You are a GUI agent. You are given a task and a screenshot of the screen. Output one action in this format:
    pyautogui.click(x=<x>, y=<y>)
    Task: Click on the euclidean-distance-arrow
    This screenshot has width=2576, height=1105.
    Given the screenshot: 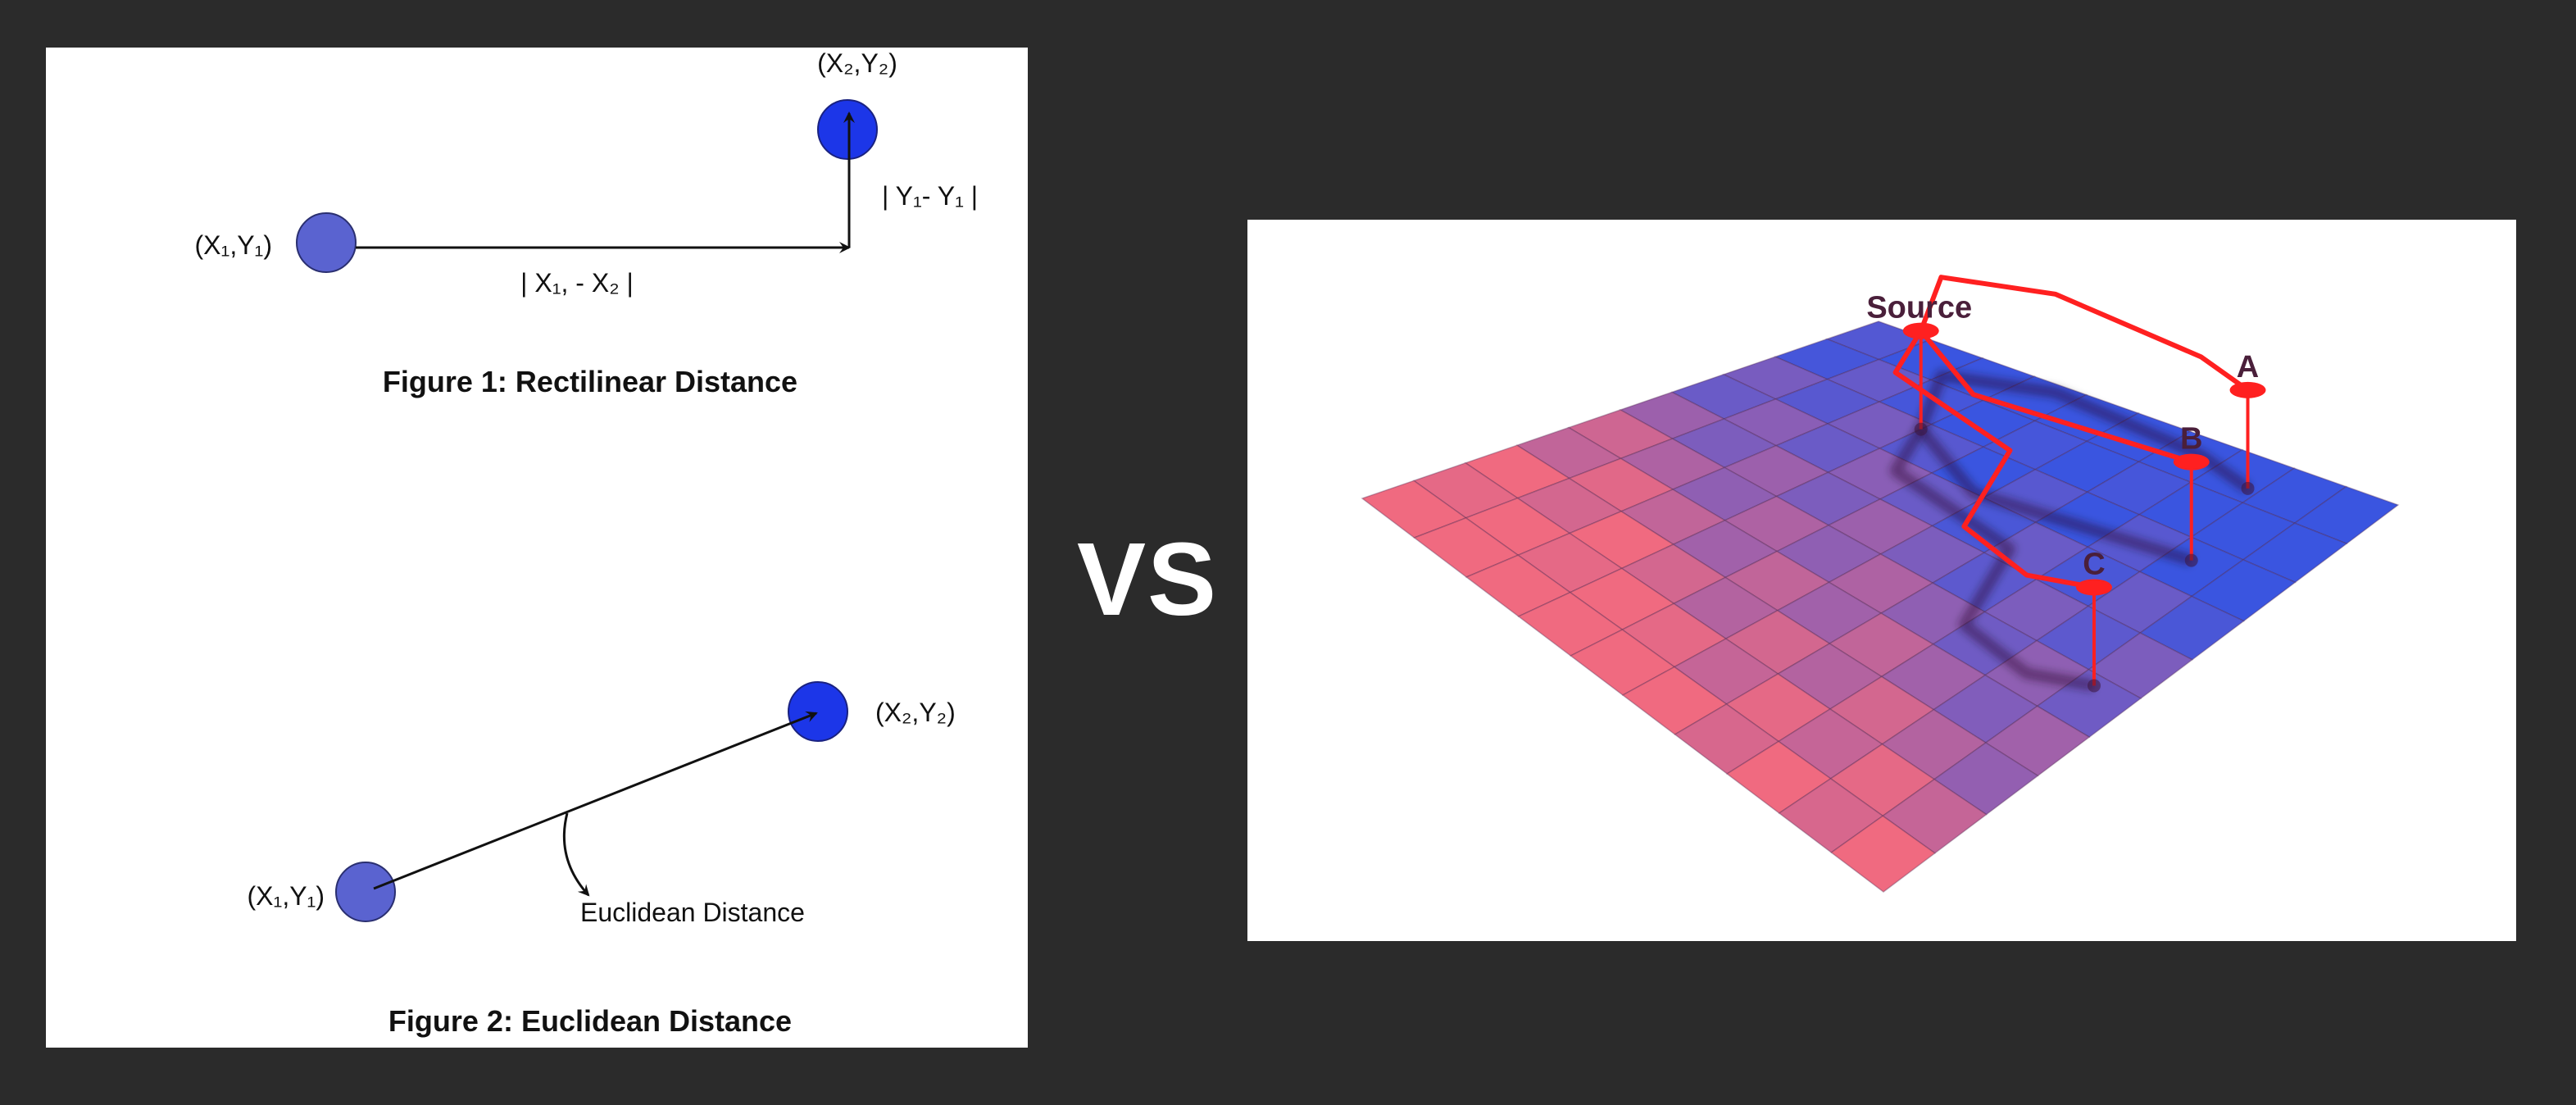 What is the action you would take?
    pyautogui.click(x=595, y=801)
    